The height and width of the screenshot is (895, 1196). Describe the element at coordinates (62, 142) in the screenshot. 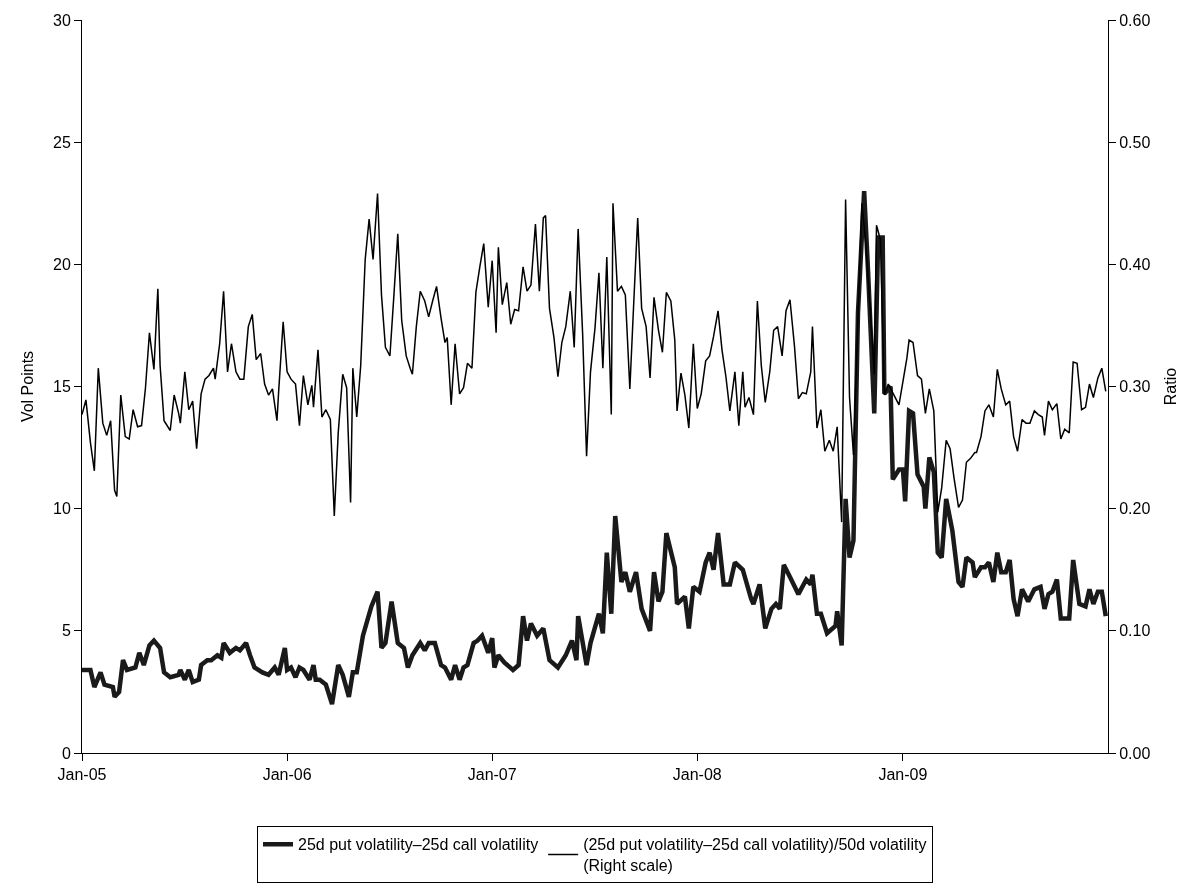

I see `y-tick-label: 25` at that location.